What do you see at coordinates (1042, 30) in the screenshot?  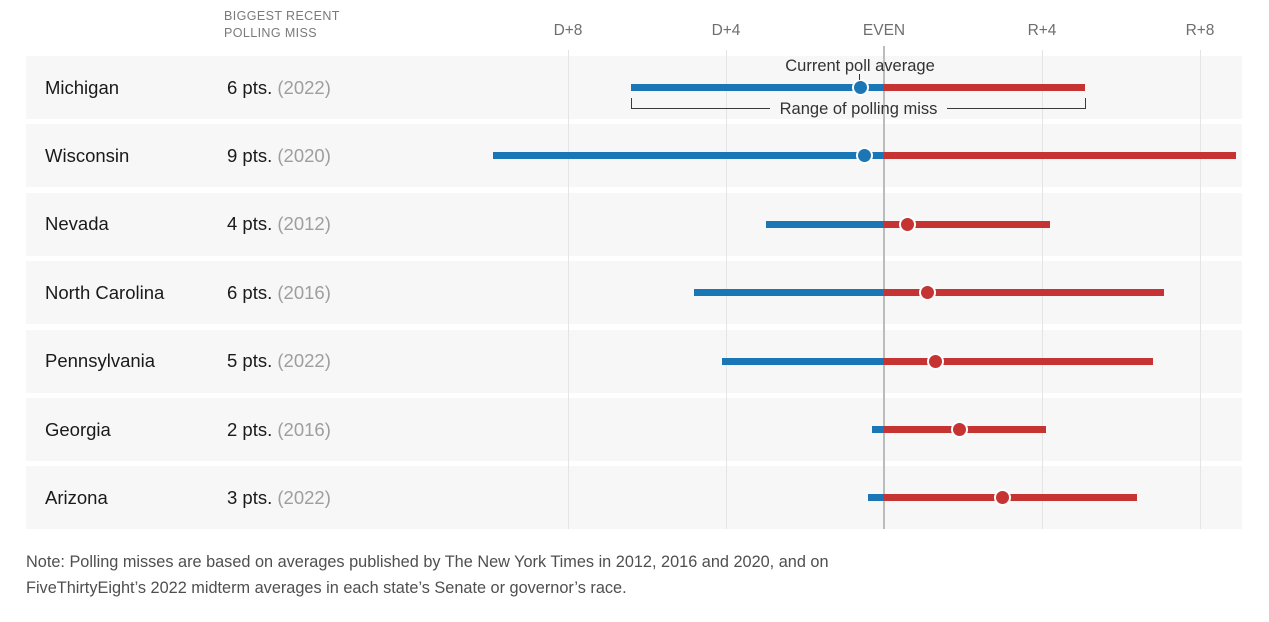 I see `axis-tick-label-r+4: R+4` at bounding box center [1042, 30].